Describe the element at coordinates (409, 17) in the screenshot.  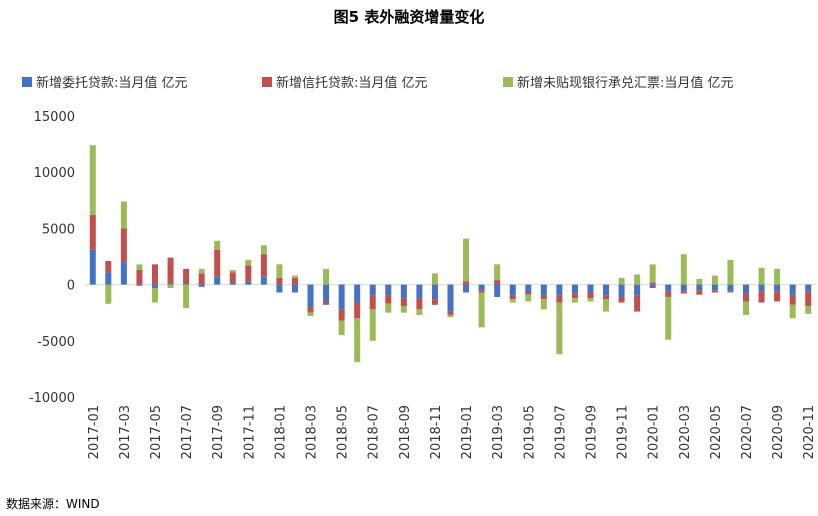
I see `chart-title: 图5 表外融资增量变化` at that location.